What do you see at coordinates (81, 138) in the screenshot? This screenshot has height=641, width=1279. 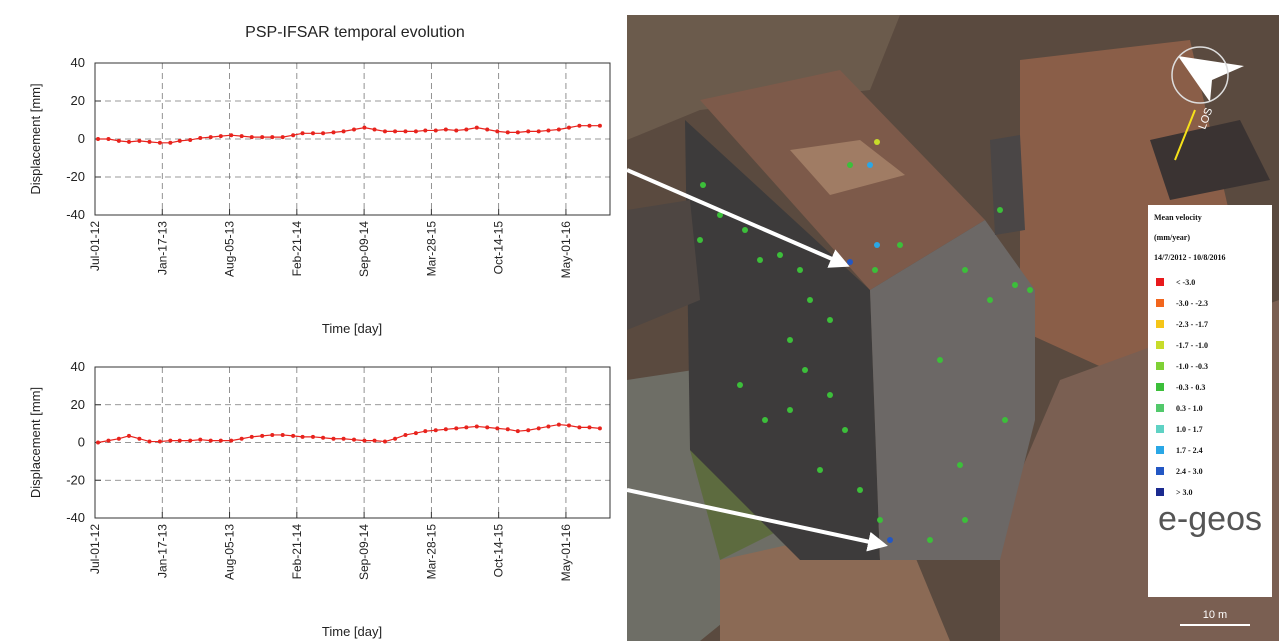 I see `y-tick-label: 0` at bounding box center [81, 138].